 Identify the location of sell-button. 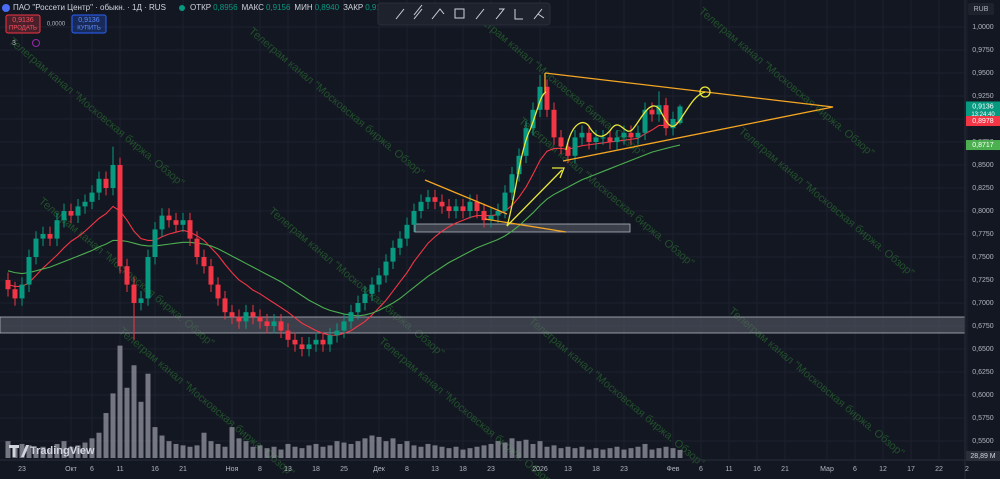
(23, 24).